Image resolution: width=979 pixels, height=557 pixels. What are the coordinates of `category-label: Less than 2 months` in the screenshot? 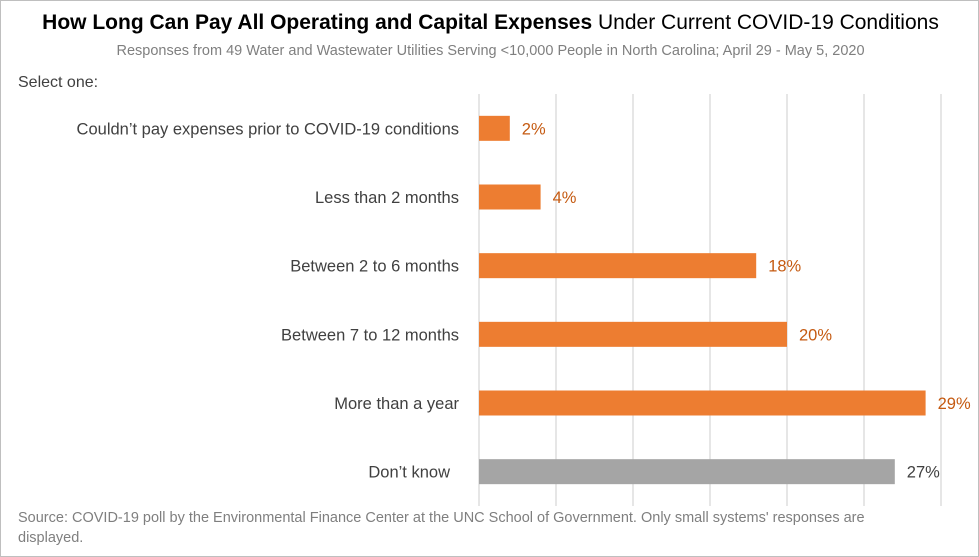 It's located at (387, 198).